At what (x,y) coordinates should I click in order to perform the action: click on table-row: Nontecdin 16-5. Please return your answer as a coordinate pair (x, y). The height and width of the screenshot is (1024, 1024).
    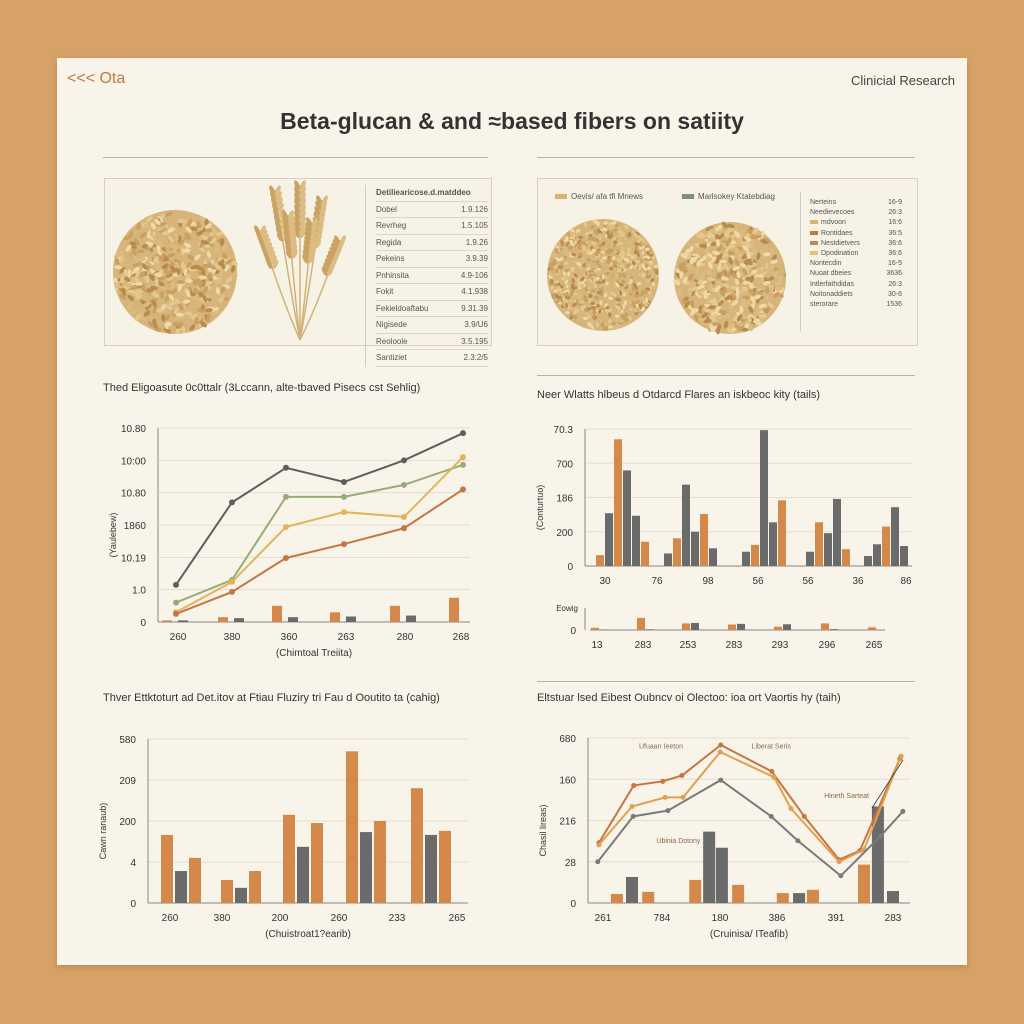
    Looking at the image, I should click on (856, 264).